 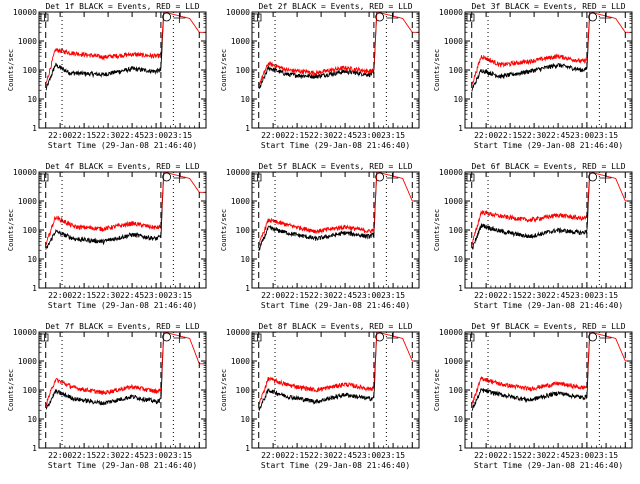 I want to click on chart-title: Det 2f BLACK = Events, RED = LLD, so click(x=335, y=6).